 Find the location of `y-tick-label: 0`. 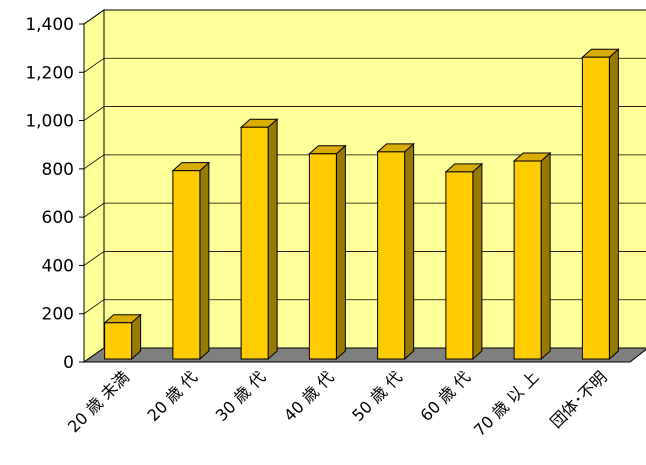

y-tick-label: 0 is located at coordinates (68, 363).